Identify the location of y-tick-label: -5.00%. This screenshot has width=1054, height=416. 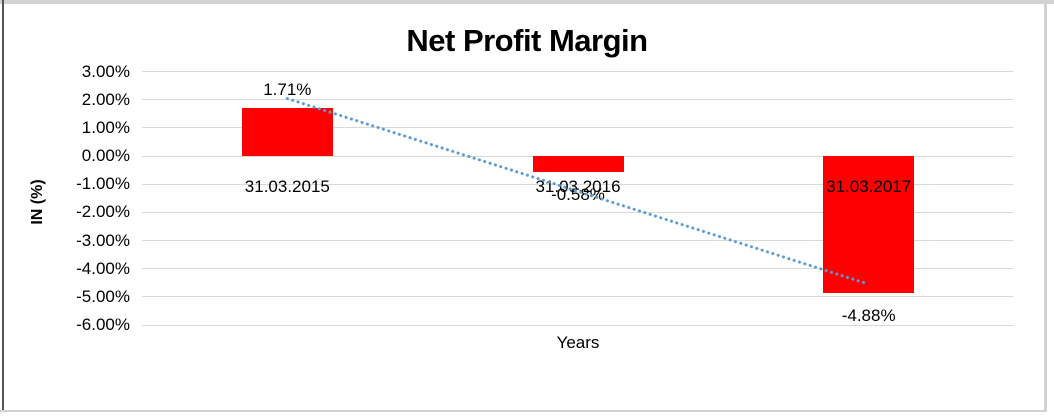
(103, 296).